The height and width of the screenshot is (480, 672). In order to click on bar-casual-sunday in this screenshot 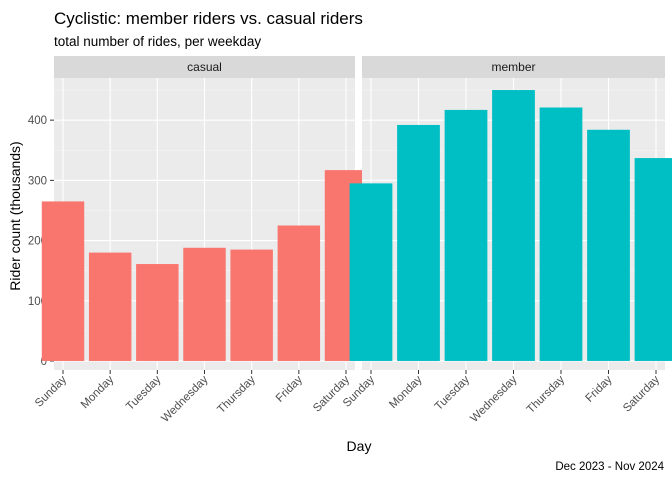, I will do `click(63, 281)`.